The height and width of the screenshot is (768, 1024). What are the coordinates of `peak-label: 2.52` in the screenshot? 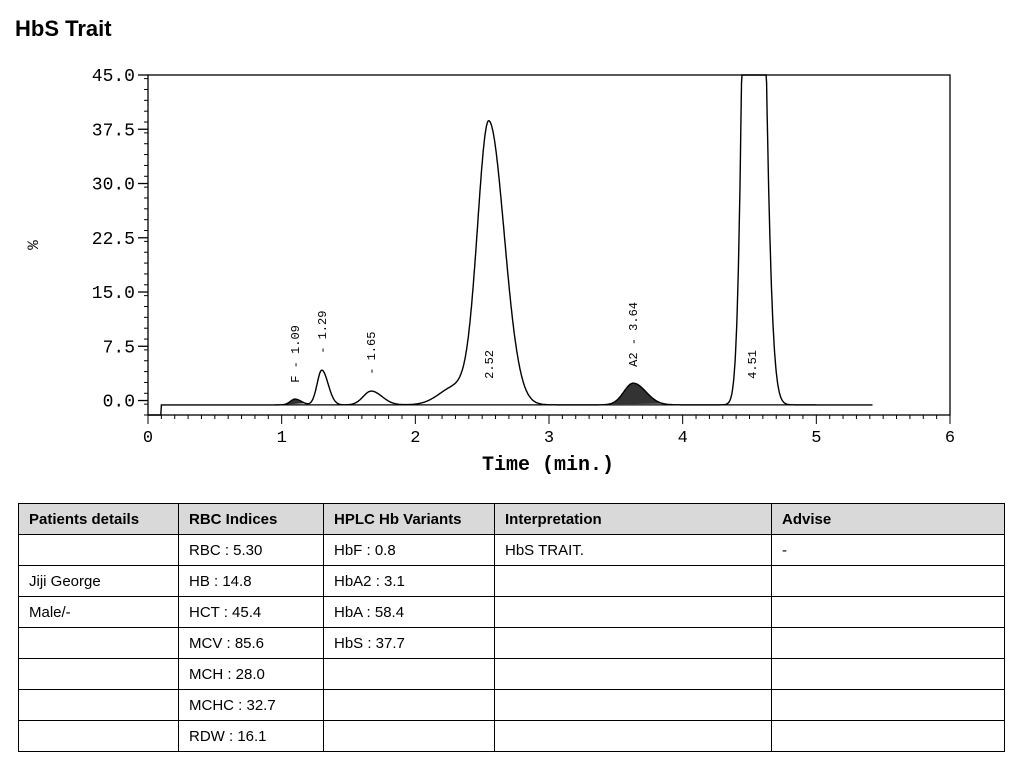 It's located at (490, 364).